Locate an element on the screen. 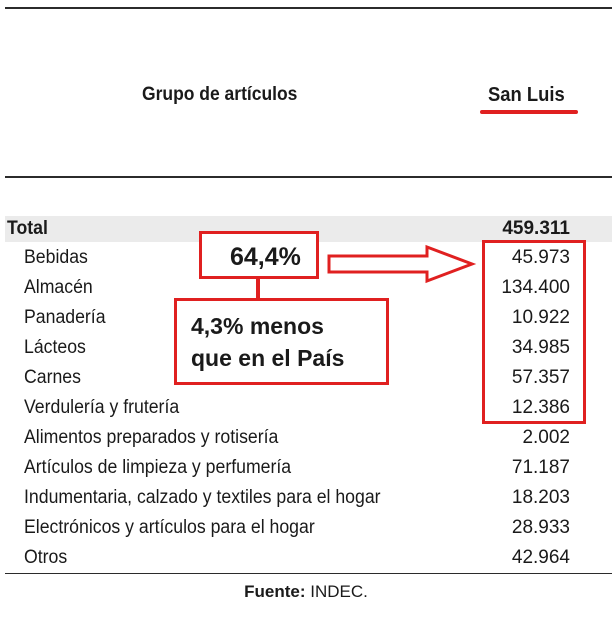  table-row: Lácteos 34.985 is located at coordinates (308, 348).